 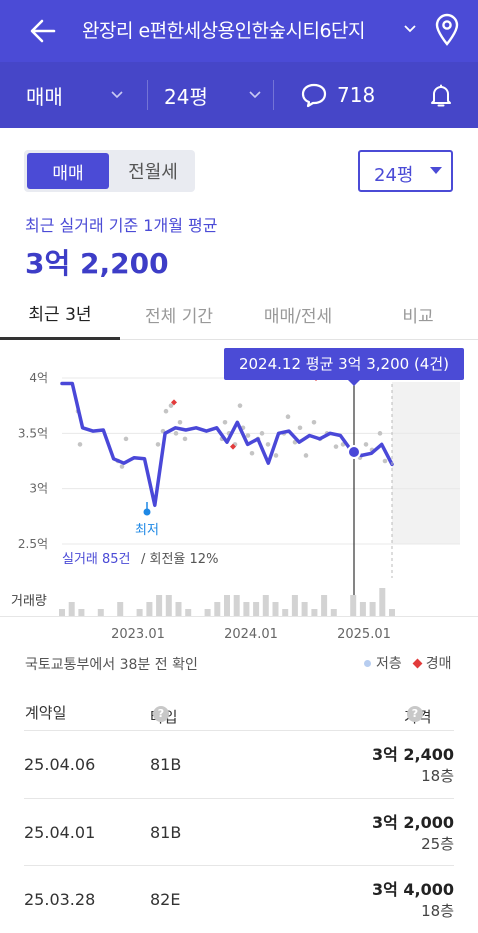 What do you see at coordinates (314, 95) in the screenshot?
I see `comment-icon` at bounding box center [314, 95].